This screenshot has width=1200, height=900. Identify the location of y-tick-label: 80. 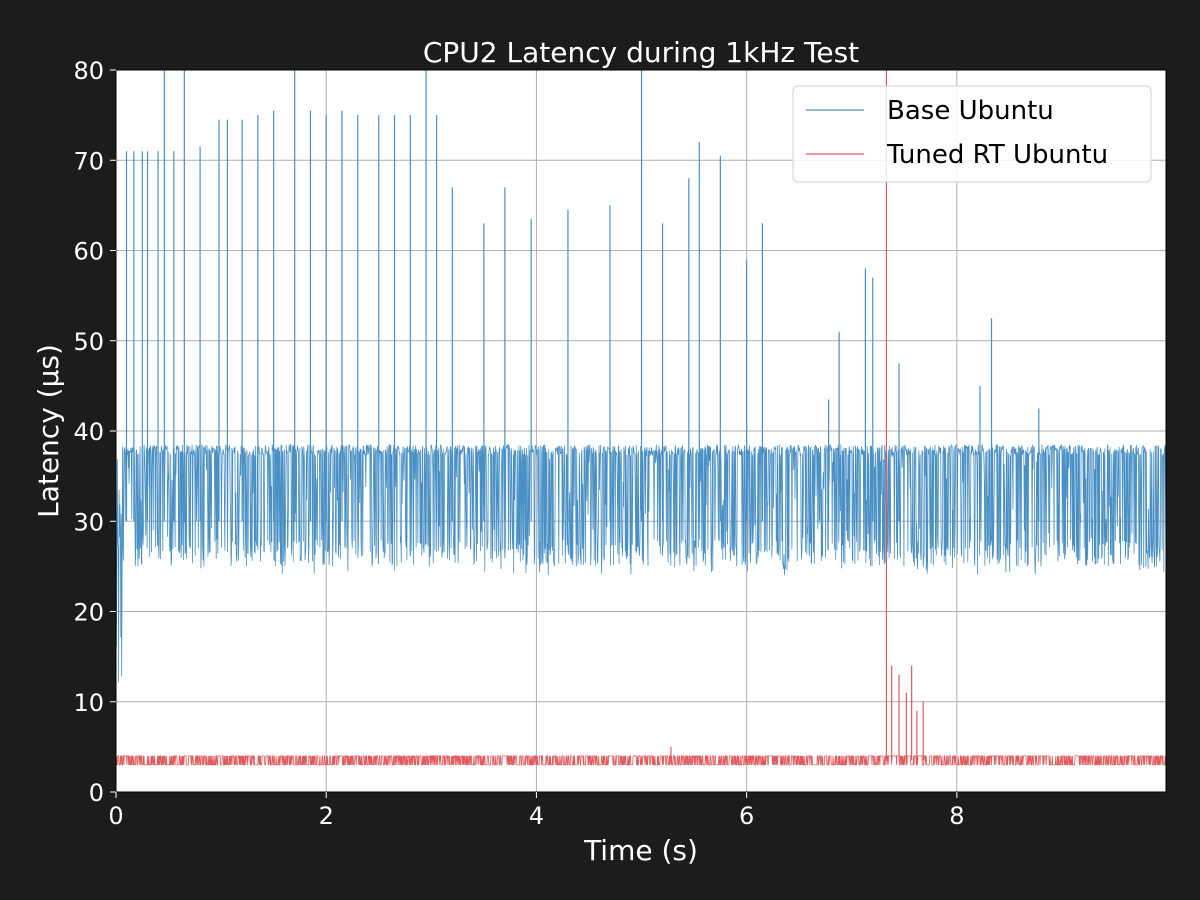
(88, 71).